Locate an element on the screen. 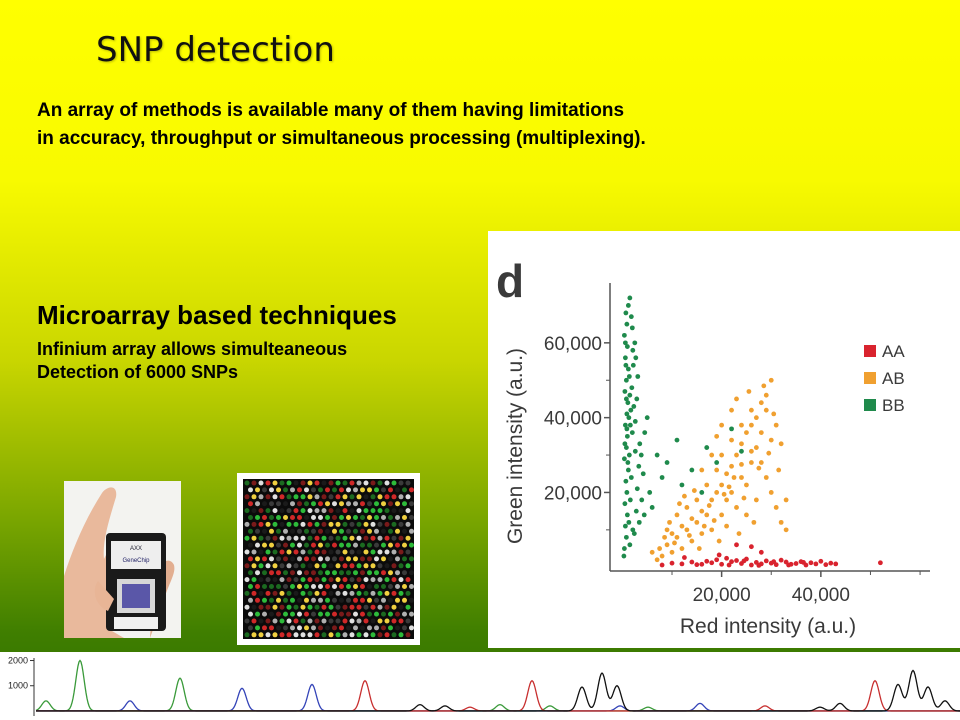 This screenshot has height=720, width=960. legend-swatch-bb is located at coordinates (870, 405).